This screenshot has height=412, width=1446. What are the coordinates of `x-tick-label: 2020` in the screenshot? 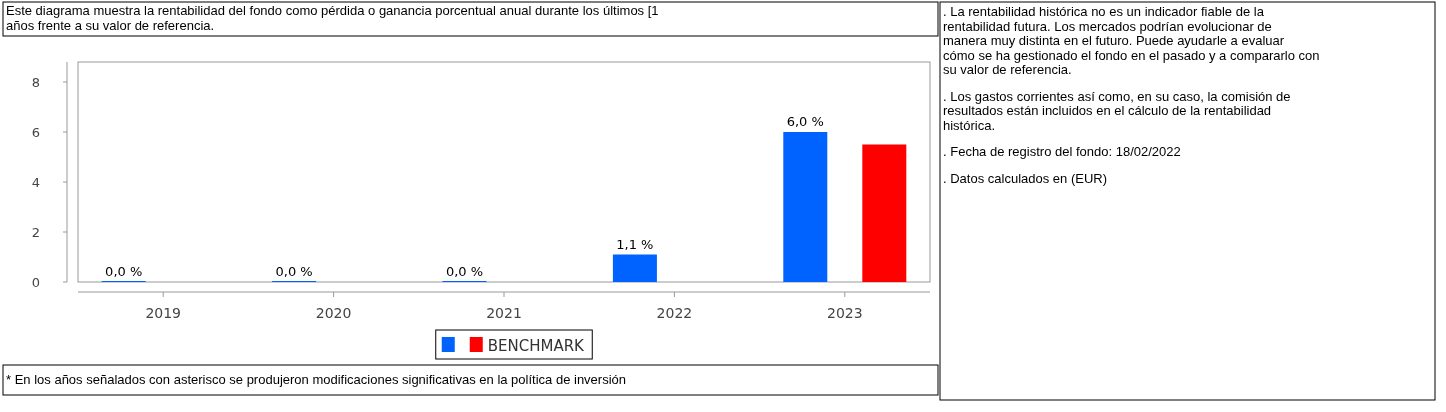 It's located at (333, 313).